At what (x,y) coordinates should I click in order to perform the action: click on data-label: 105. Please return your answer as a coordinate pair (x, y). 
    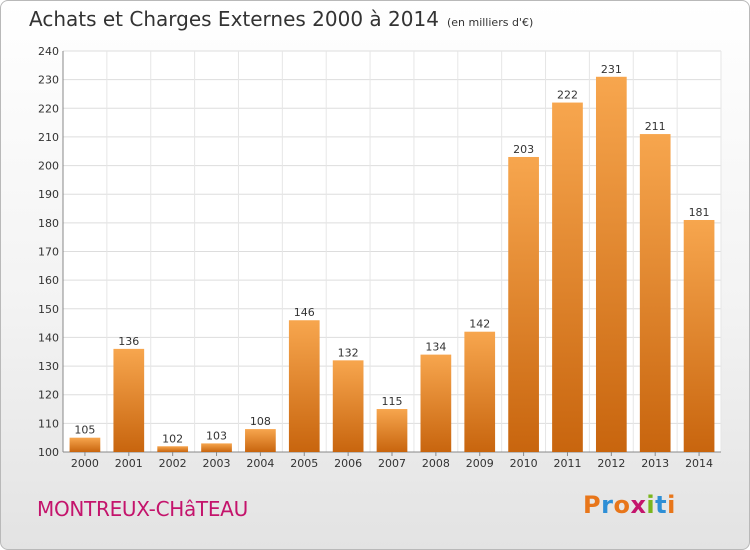
    Looking at the image, I should click on (84, 430).